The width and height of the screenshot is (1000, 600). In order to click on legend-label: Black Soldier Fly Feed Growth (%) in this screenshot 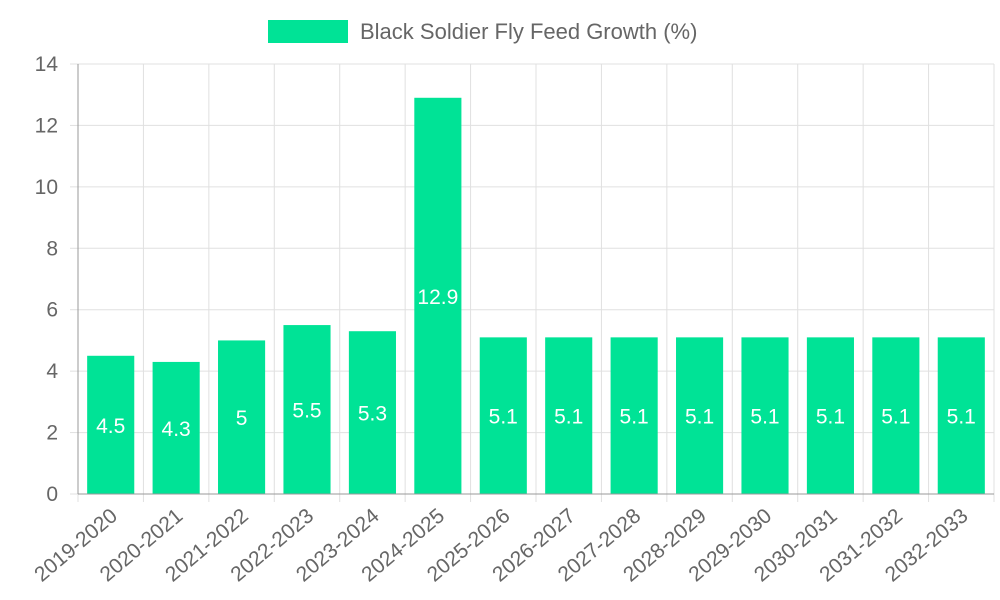, I will do `click(528, 31)`.